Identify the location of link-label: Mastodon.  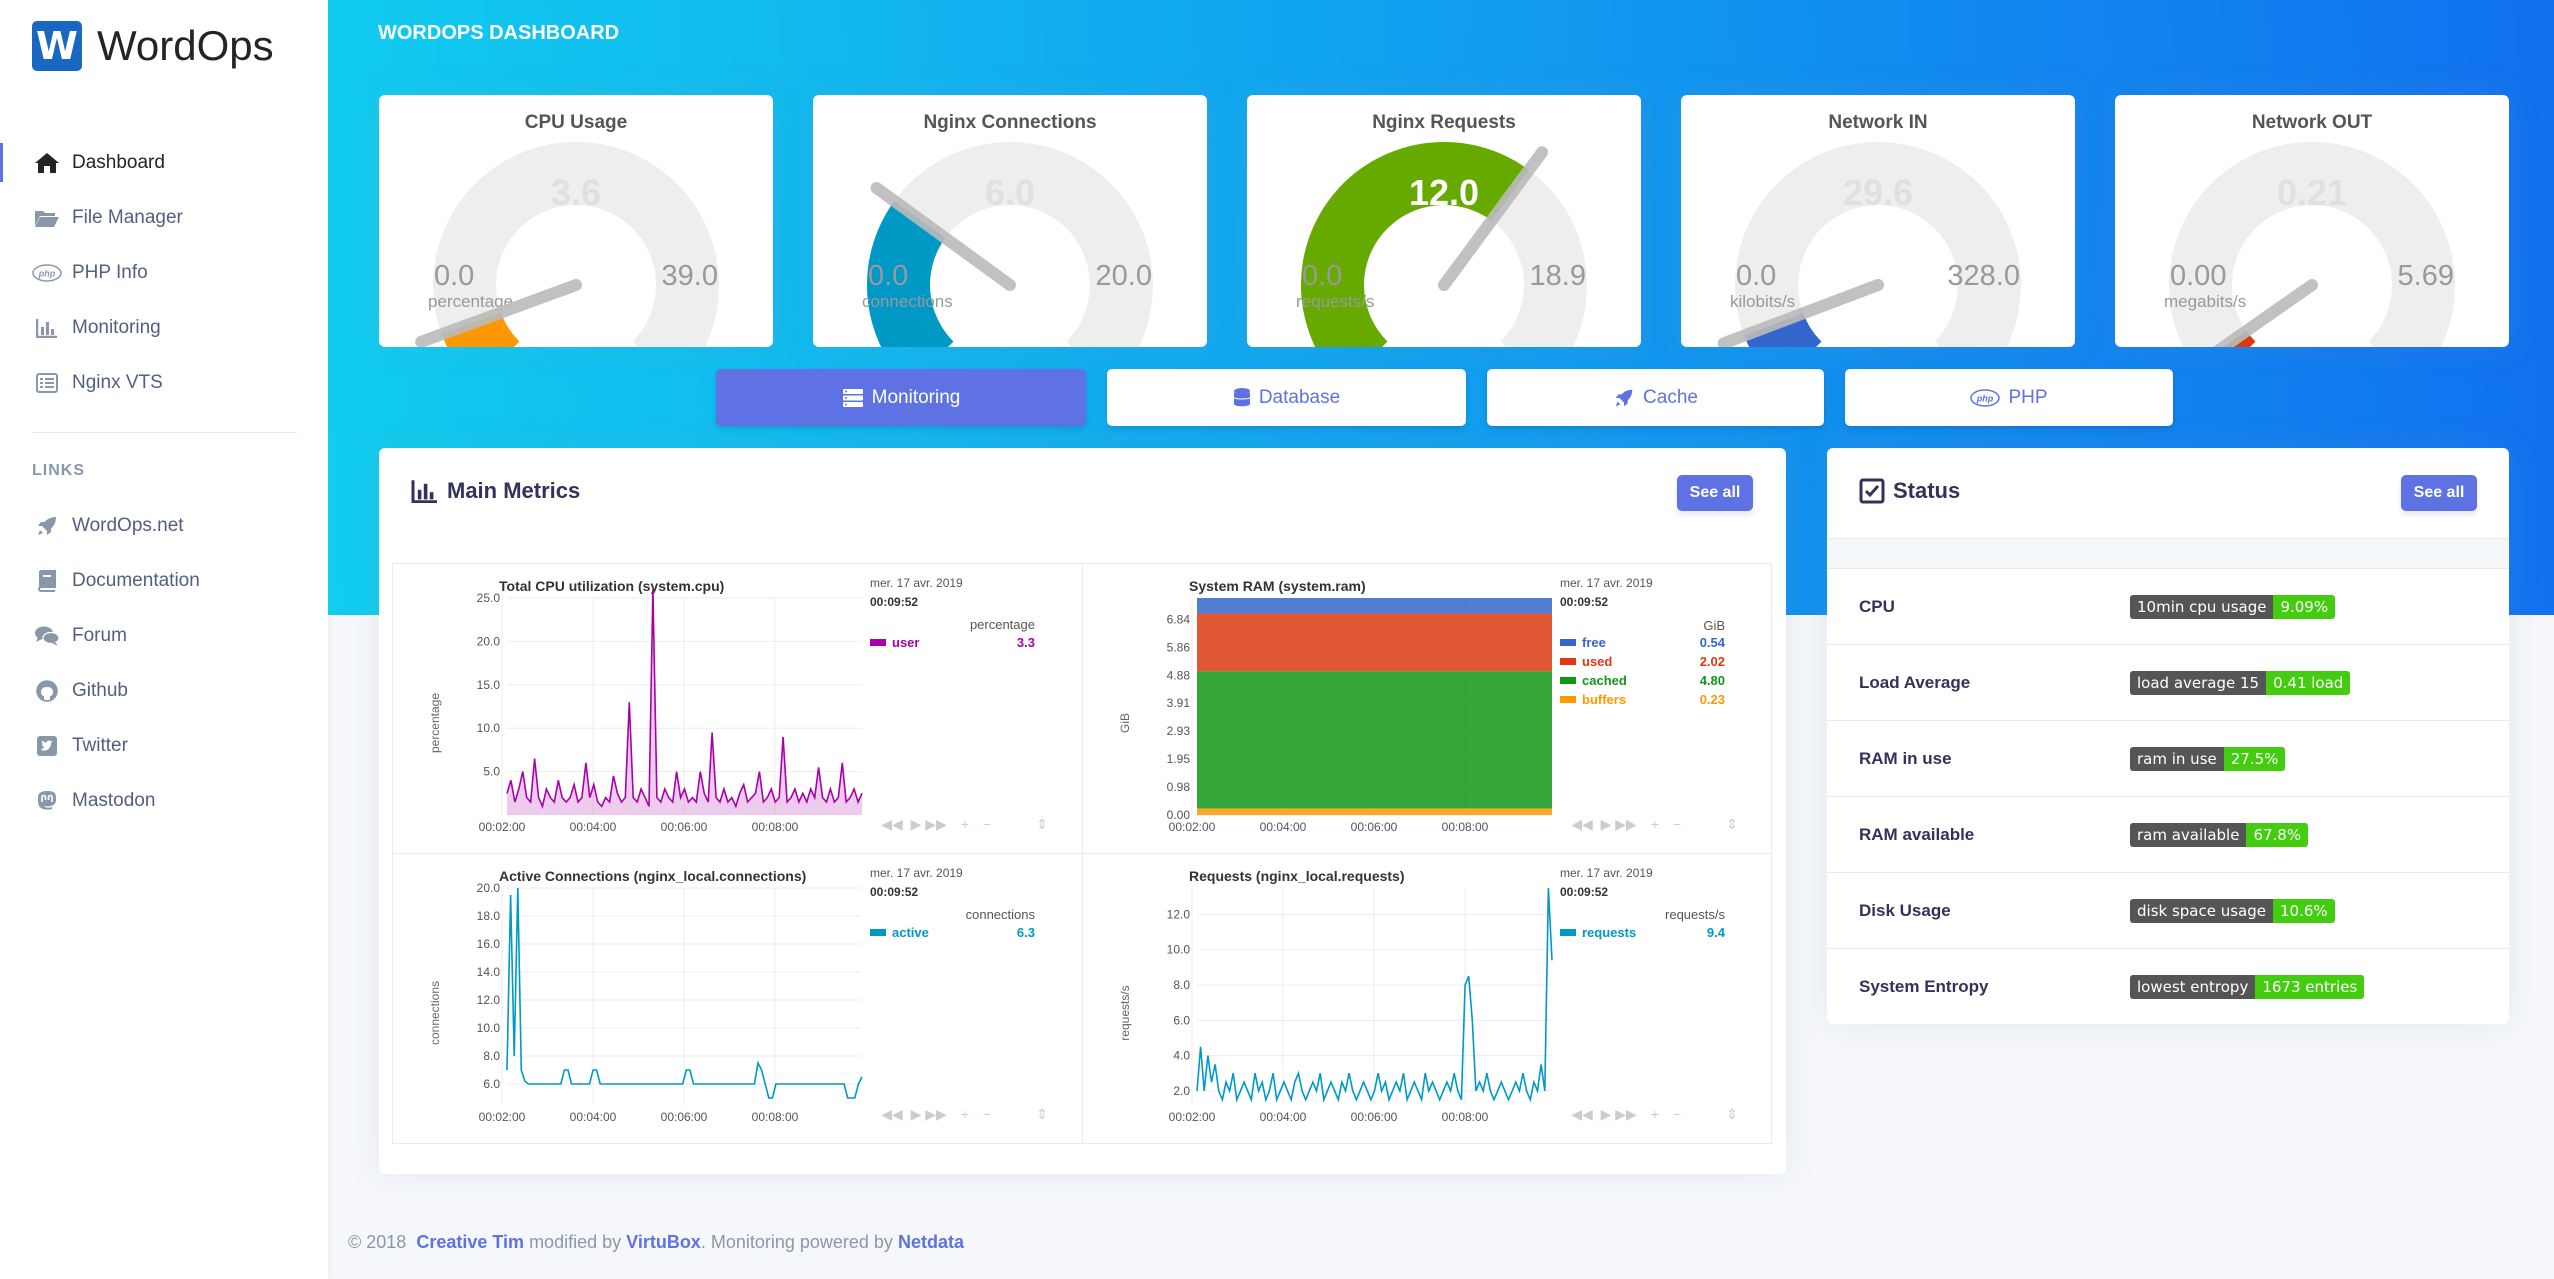
(114, 800).